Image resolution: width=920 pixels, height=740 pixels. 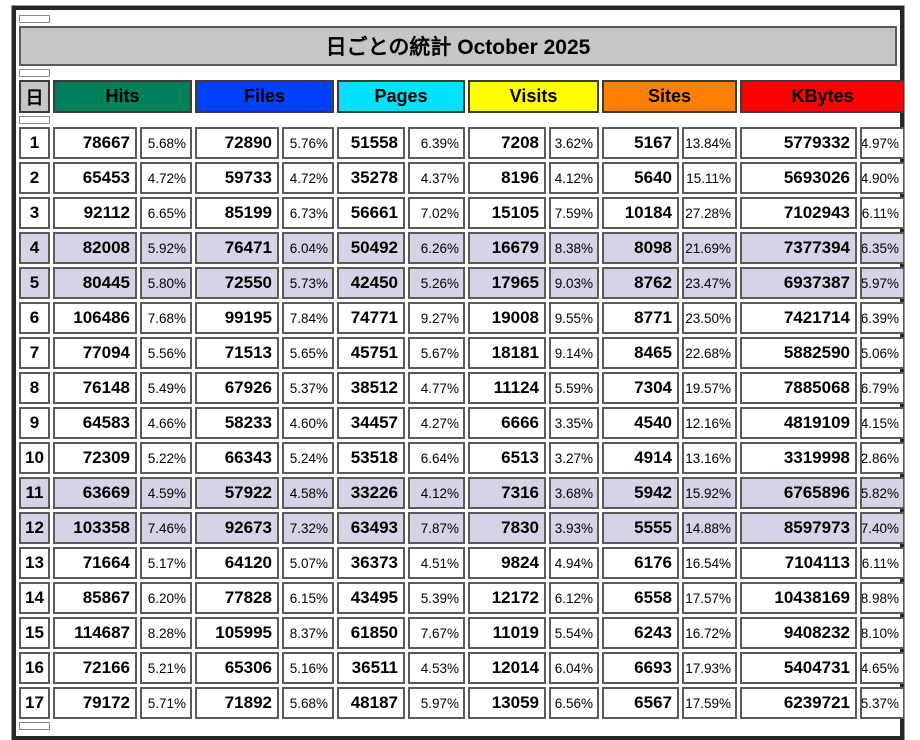 I want to click on sites-percent-cell: 23.50%, so click(x=709, y=318).